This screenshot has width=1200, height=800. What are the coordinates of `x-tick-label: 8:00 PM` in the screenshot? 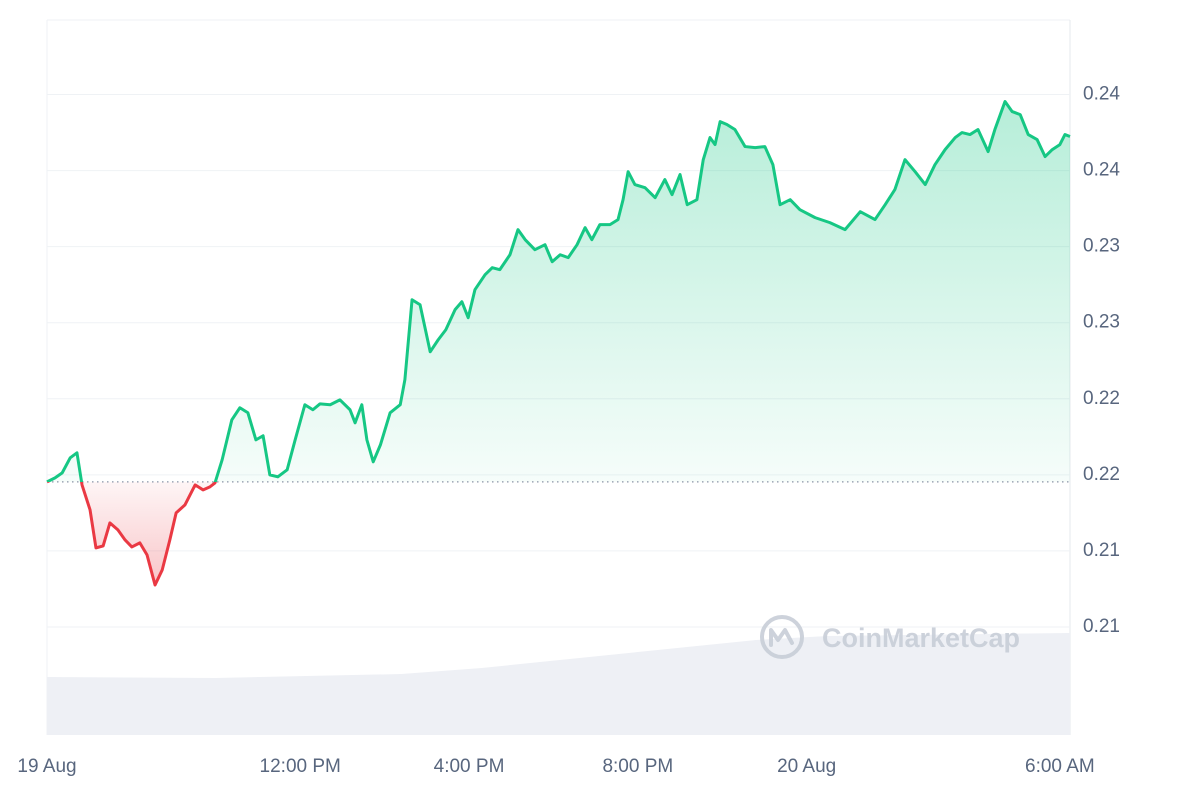 It's located at (637, 766).